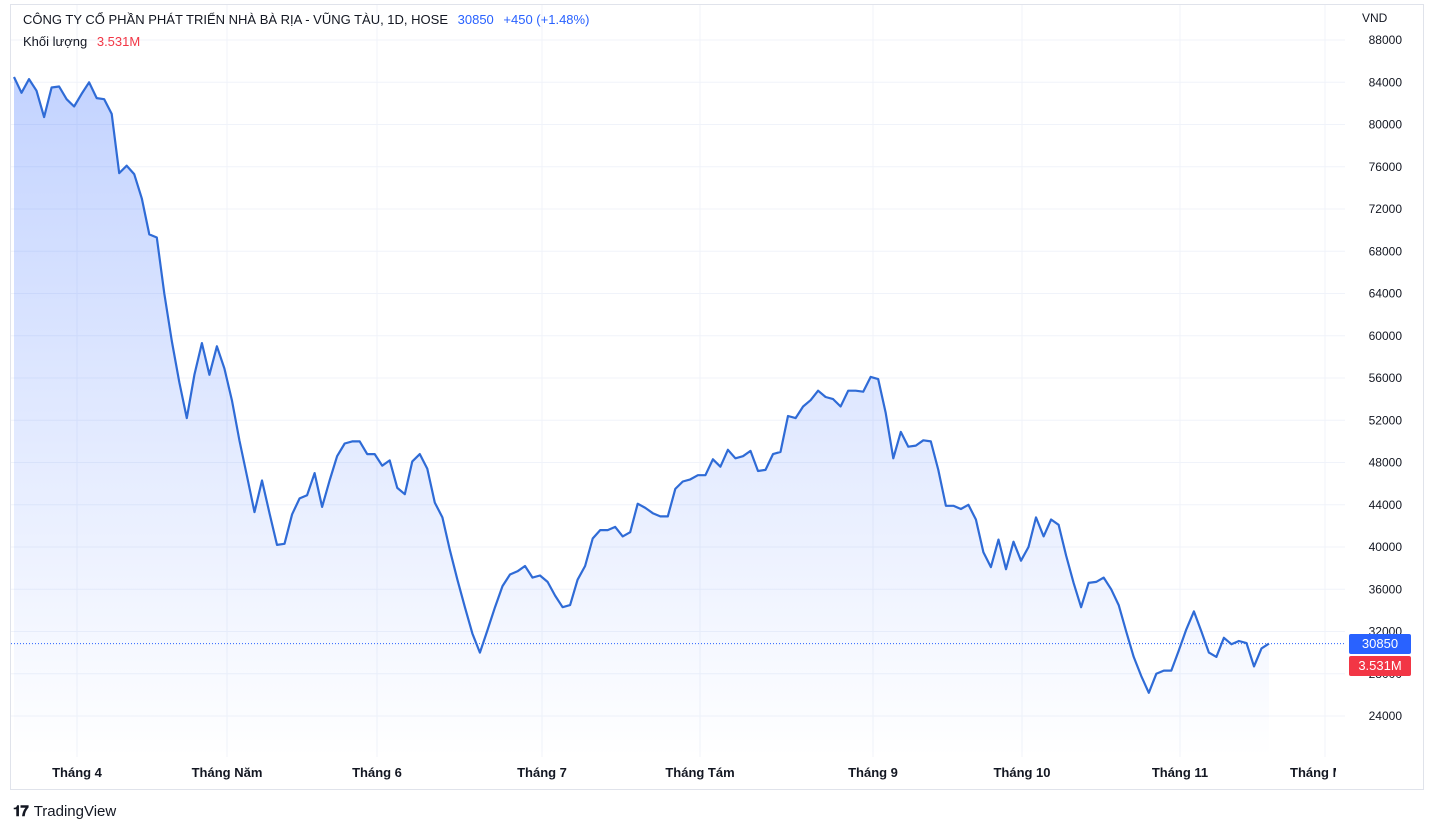  I want to click on x-tick-label: Tháng 7, so click(542, 772).